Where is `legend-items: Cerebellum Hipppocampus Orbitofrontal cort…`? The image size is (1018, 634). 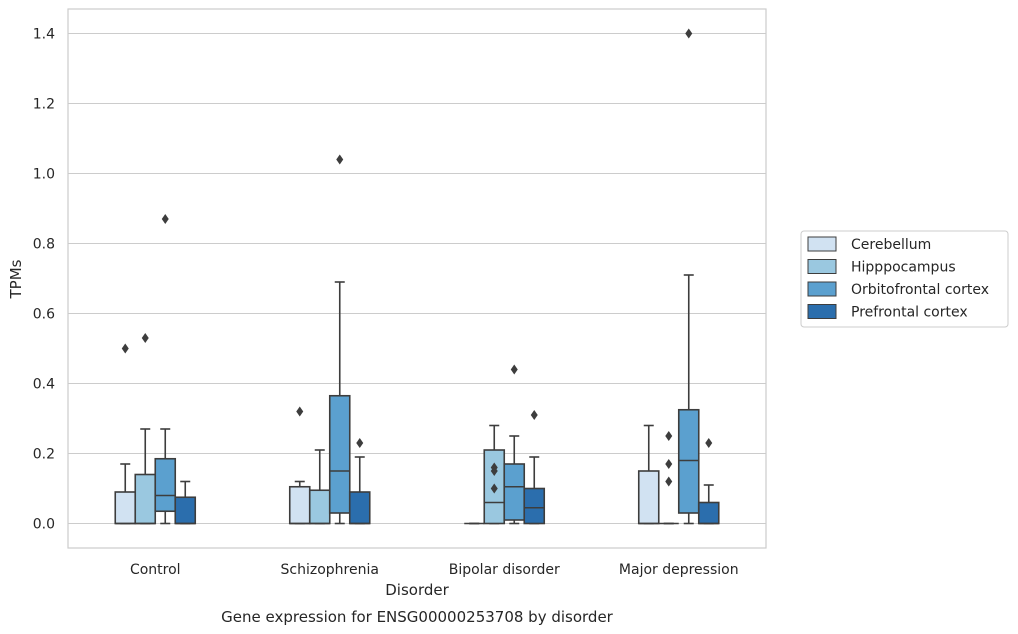 legend-items: Cerebellum Hipppocampus Orbitofrontal cort… is located at coordinates (898, 278).